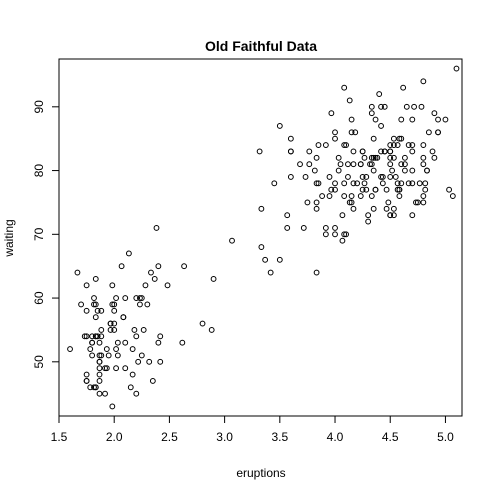 The image size is (480, 480). I want to click on y-tick-label: 70, so click(39, 234).